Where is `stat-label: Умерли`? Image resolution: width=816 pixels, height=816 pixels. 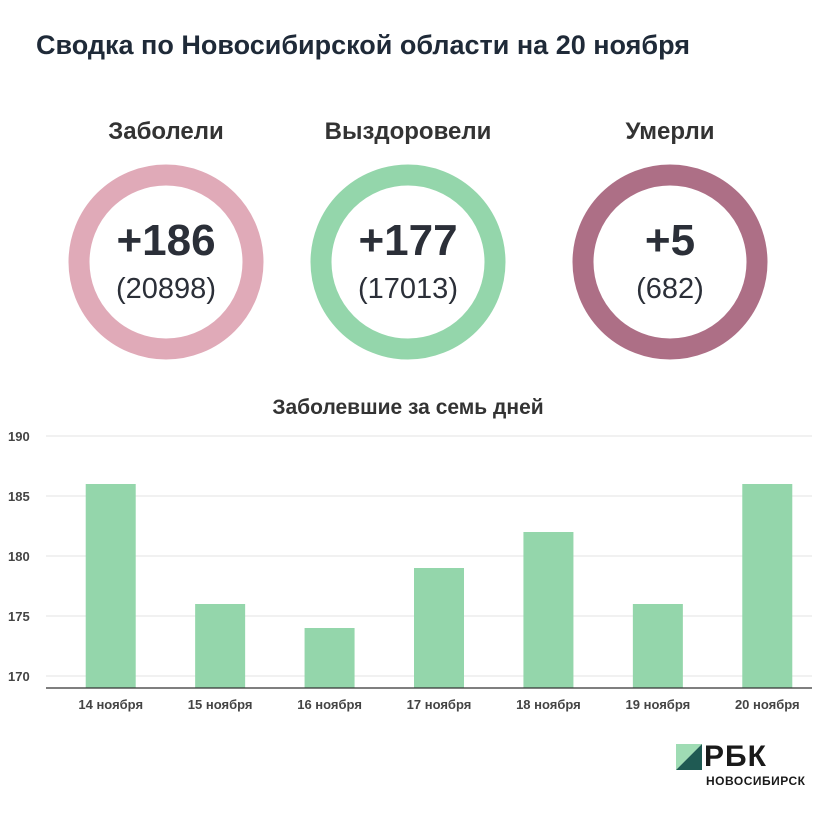
stat-label: Умерли is located at coordinates (670, 131).